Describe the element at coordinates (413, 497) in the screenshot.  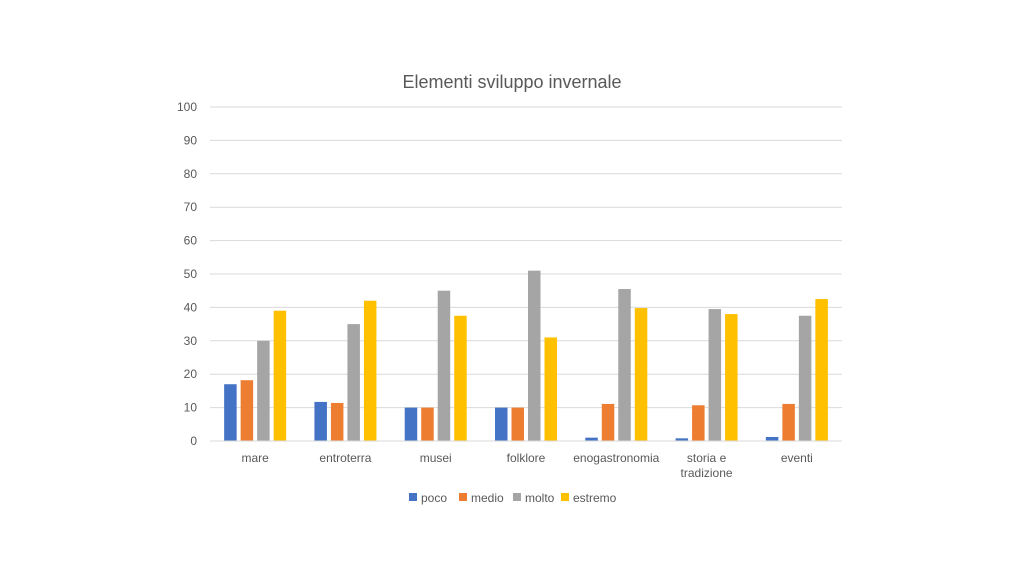
I see `legend-swatch-poco` at that location.